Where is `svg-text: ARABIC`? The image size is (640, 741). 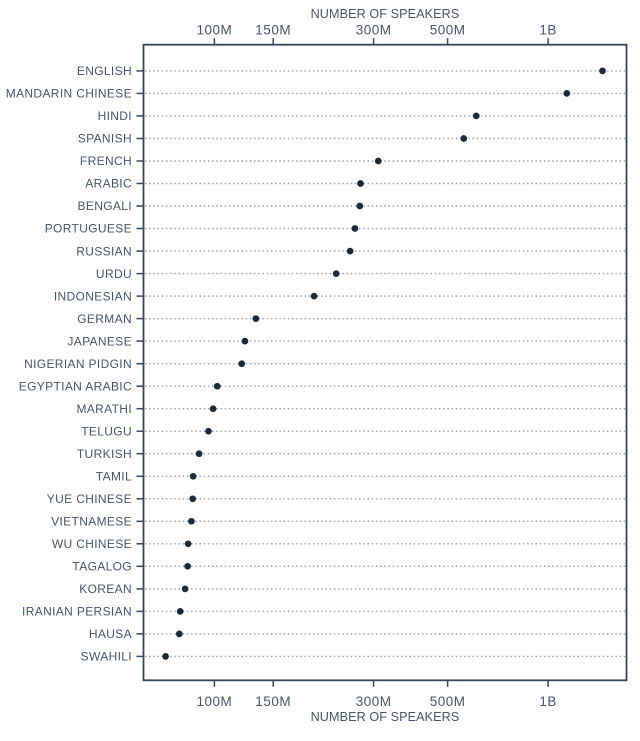
svg-text: ARABIC is located at coordinates (108, 184).